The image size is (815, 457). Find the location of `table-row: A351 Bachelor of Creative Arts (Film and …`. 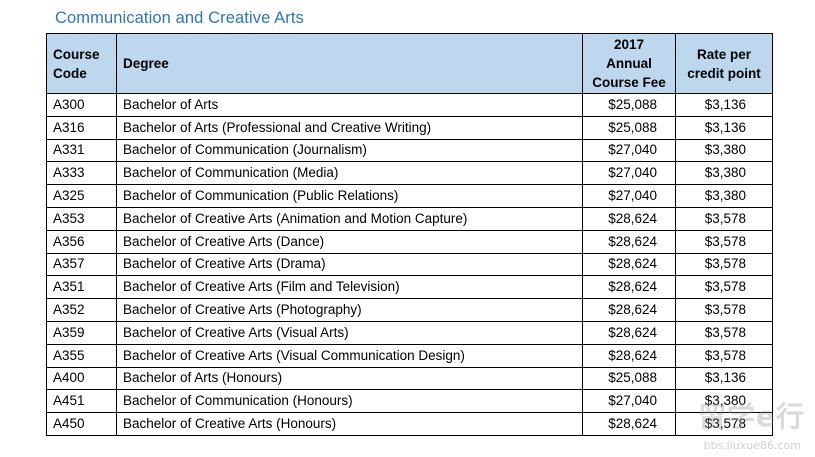

table-row: A351 Bachelor of Creative Arts (Film and … is located at coordinates (409, 287).